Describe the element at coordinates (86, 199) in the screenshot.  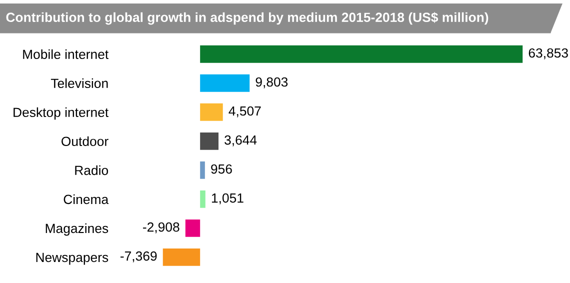
I see `y-tick-label: Cinema` at that location.